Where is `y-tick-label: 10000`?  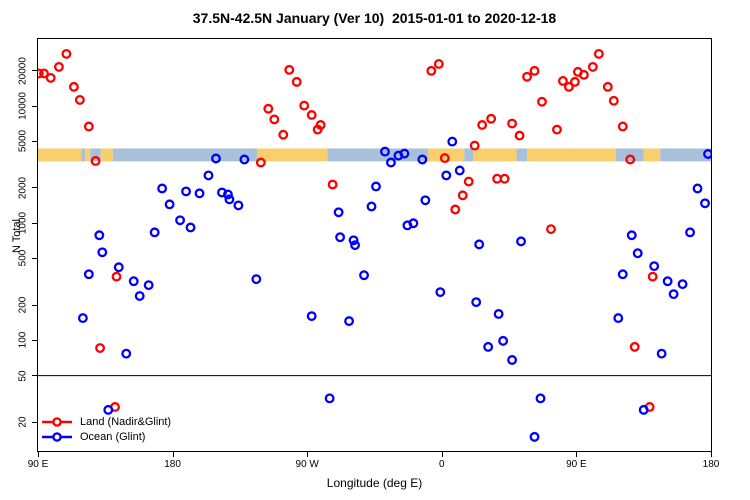
y-tick-label: 10000 is located at coordinates (23, 106).